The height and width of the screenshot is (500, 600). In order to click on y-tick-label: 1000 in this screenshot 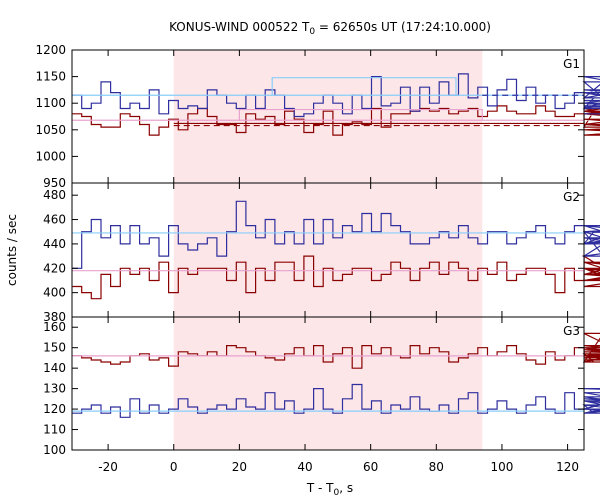, I will do `click(50, 156)`.